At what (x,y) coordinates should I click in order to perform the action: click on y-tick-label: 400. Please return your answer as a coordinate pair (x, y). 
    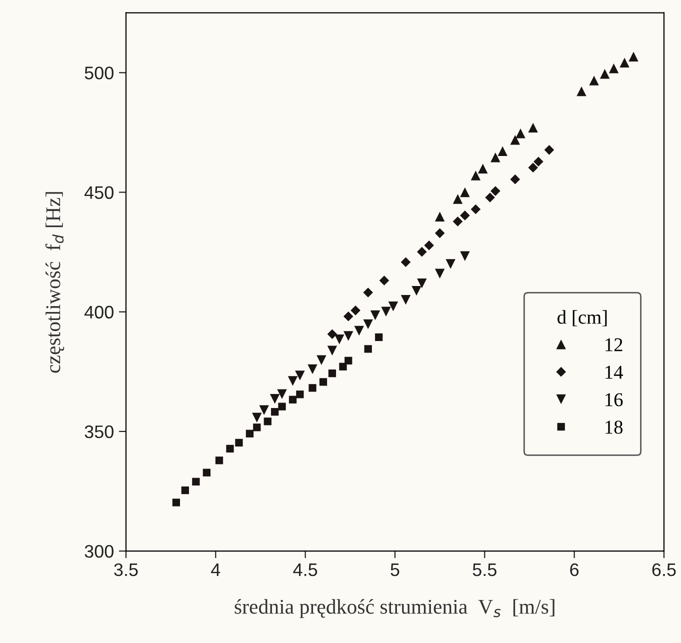
    Looking at the image, I should click on (99, 312).